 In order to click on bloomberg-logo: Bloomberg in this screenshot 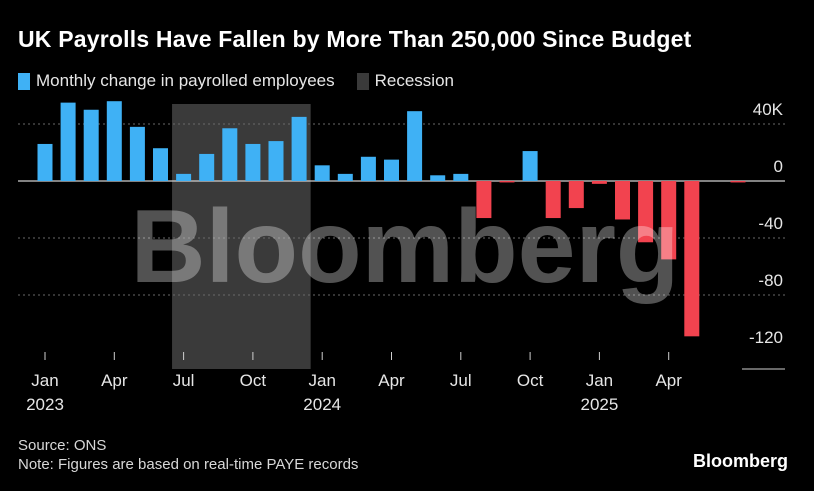, I will do `click(740, 461)`.